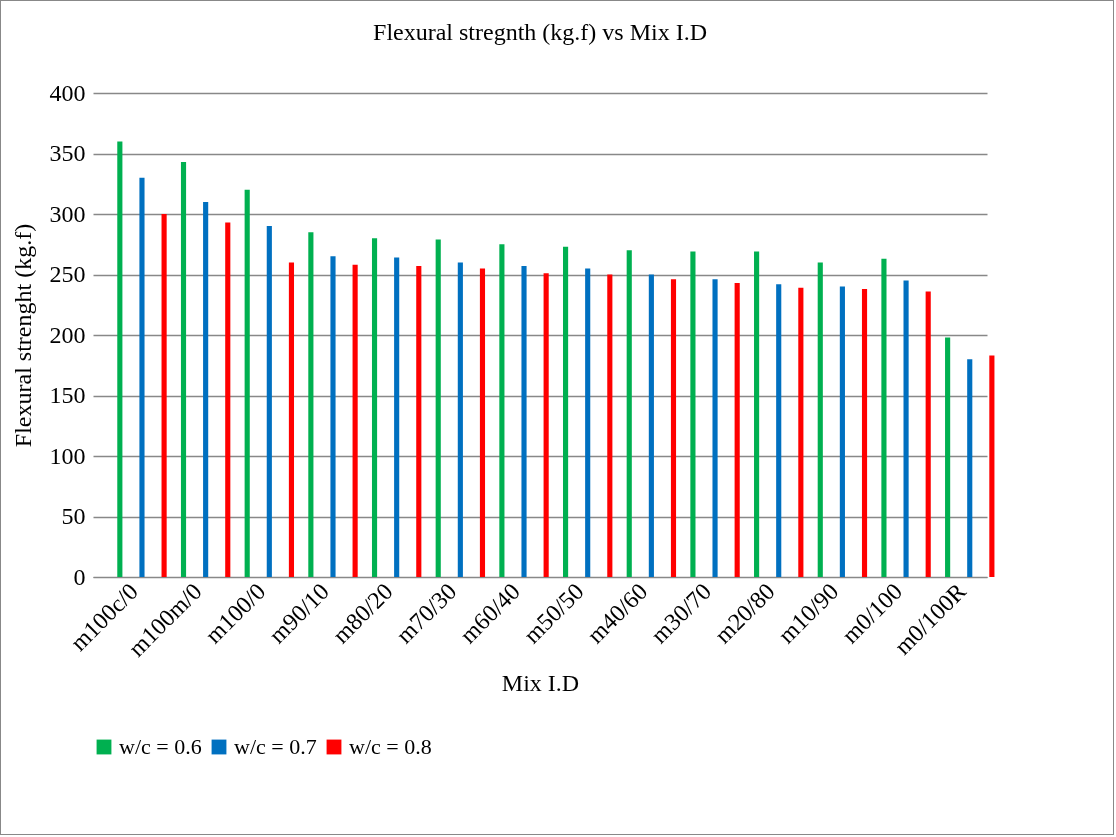  I want to click on chart-title: Flexural stregnth (kg.f) vs Mix I.D, so click(540, 32).